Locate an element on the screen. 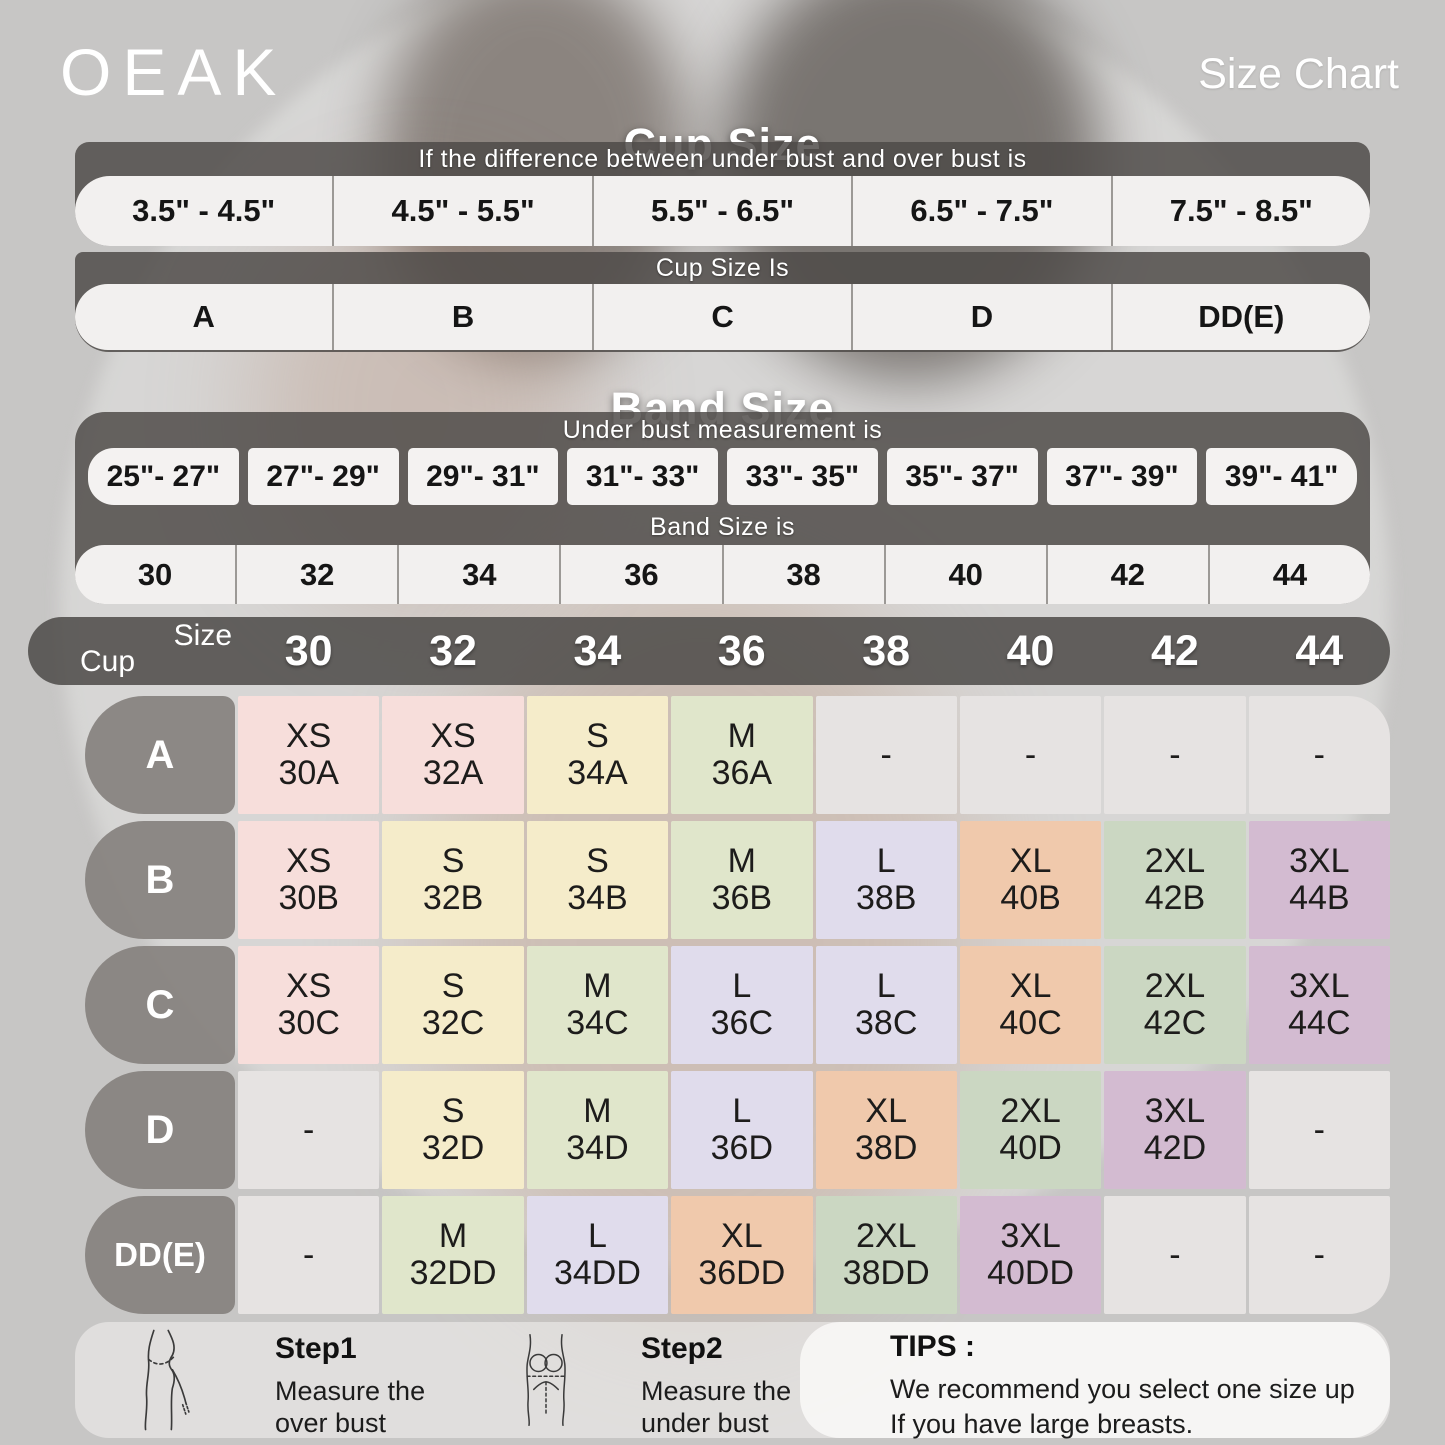 This screenshot has width=1445, height=1445. size-cell: L 38C is located at coordinates (886, 1005).